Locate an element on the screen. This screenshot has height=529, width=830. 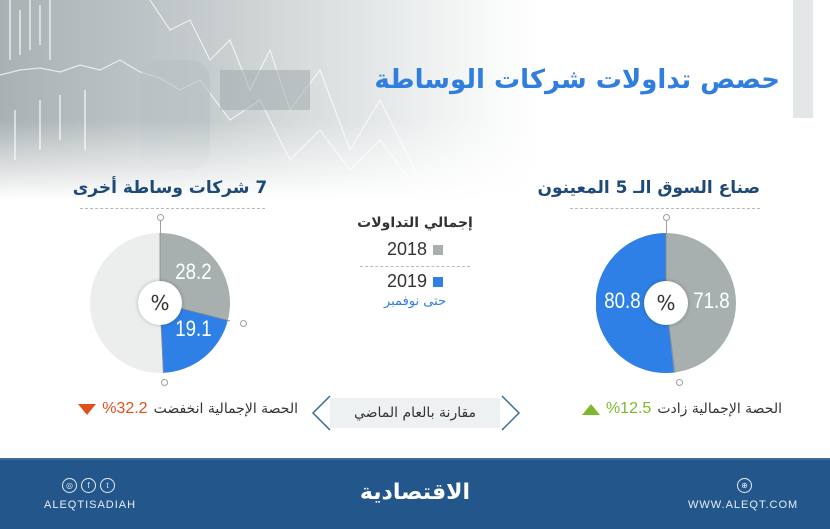
page-title: حصص تداولات شركات الوساطة is located at coordinates (577, 80).